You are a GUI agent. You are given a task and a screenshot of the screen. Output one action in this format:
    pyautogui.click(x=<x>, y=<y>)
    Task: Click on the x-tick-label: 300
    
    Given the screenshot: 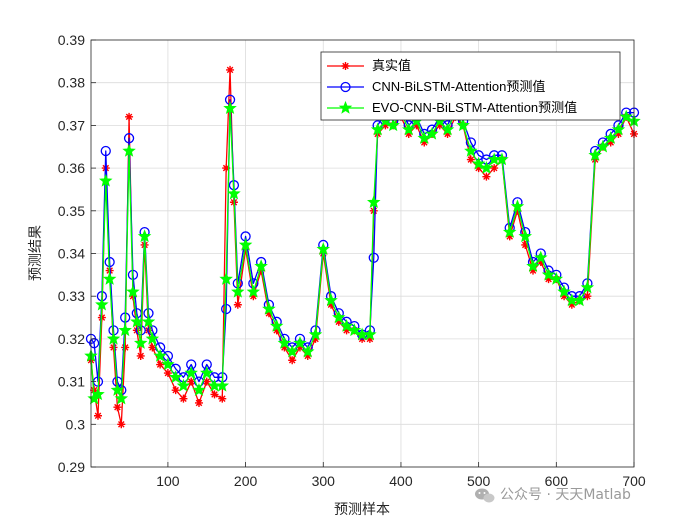 What is the action you would take?
    pyautogui.click(x=324, y=481)
    